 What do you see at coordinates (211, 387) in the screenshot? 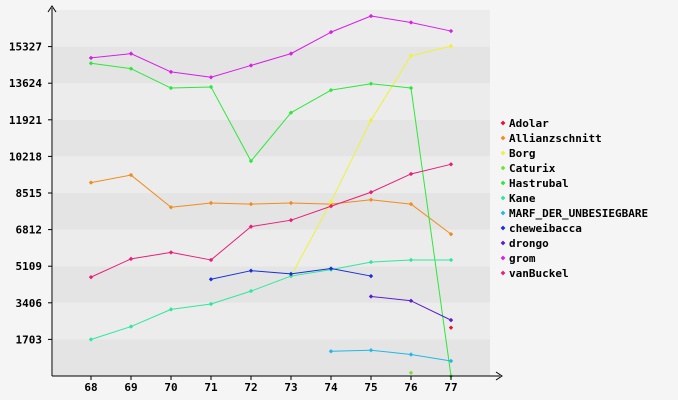
I see `x-tick-label: 71` at bounding box center [211, 387].